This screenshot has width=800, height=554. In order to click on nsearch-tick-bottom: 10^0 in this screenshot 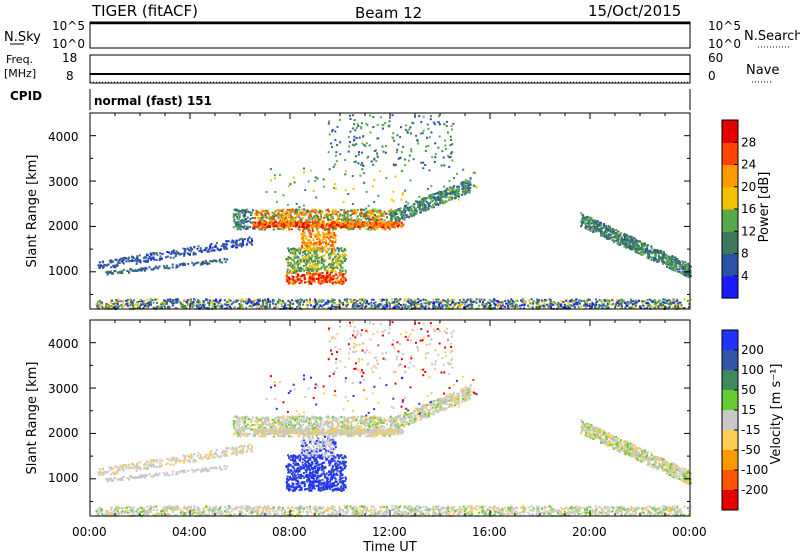, I will do `click(724, 44)`.